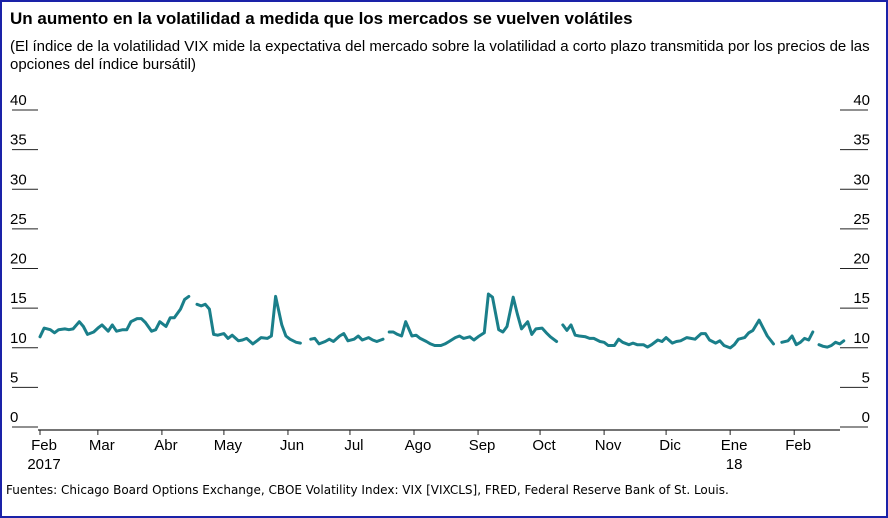 This screenshot has height=518, width=888. What do you see at coordinates (18, 100) in the screenshot?
I see `y-tick-label-left: 40` at bounding box center [18, 100].